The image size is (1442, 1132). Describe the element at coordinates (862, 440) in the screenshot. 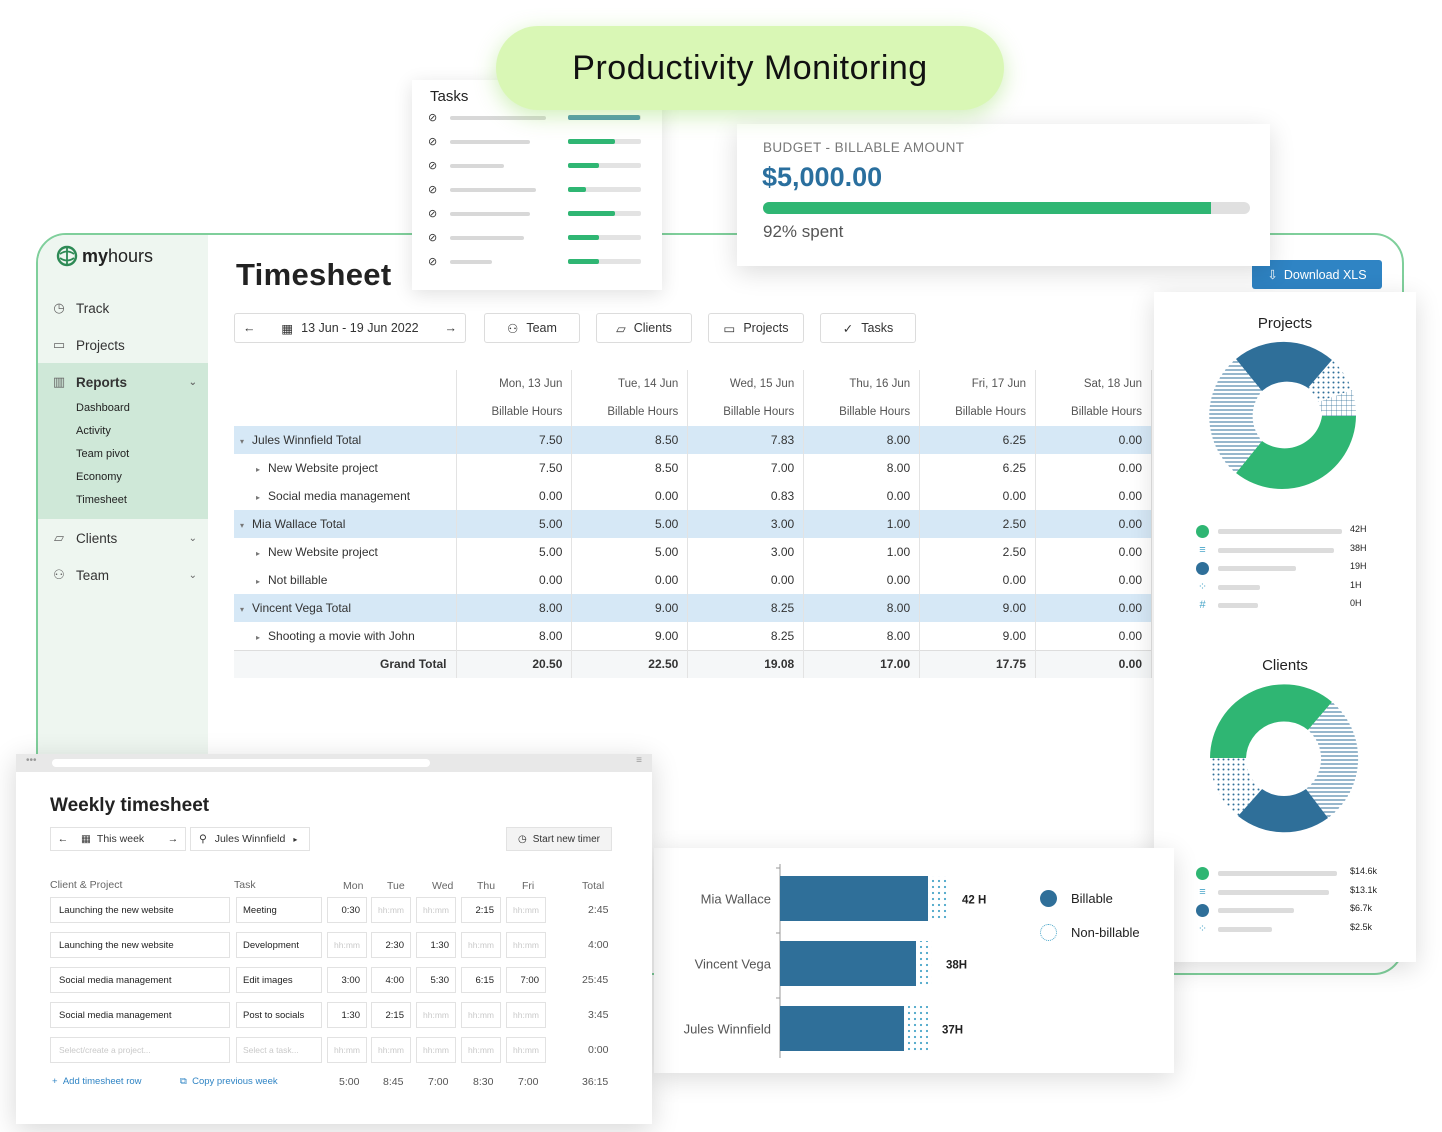

I see `hours-cell: 8.00` at that location.